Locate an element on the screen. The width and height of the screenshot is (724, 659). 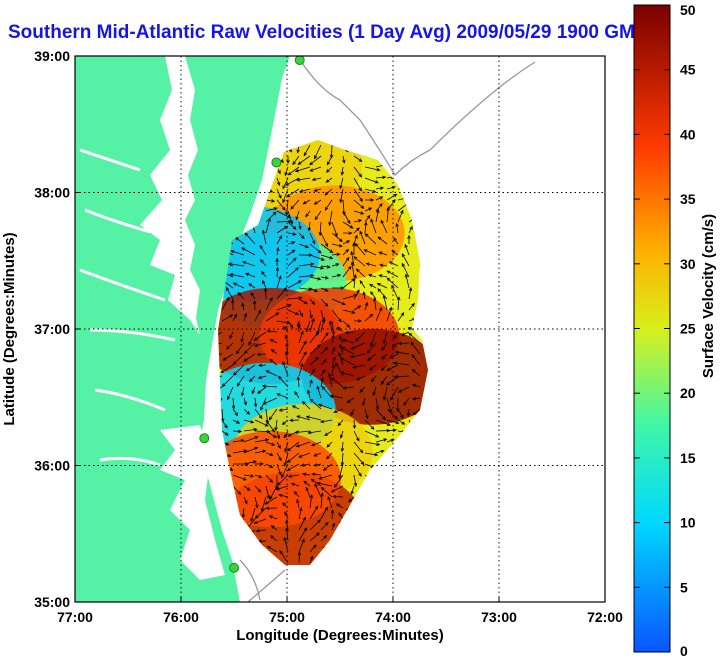
colorbar-tick-label: 20 is located at coordinates (688, 393).